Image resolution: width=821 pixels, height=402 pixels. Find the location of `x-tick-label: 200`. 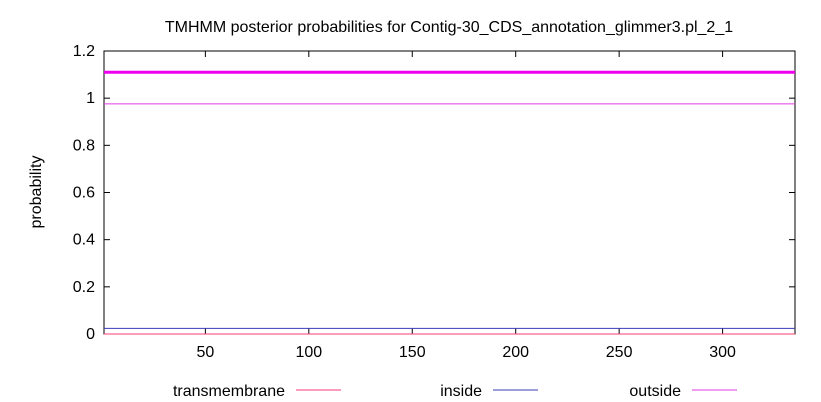

x-tick-label: 200 is located at coordinates (515, 352).